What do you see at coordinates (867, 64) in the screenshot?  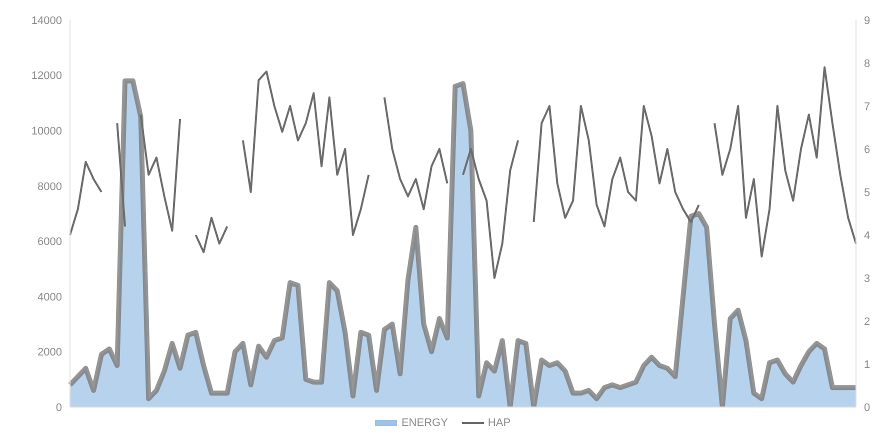 I see `y2-tick-label: 8` at bounding box center [867, 64].